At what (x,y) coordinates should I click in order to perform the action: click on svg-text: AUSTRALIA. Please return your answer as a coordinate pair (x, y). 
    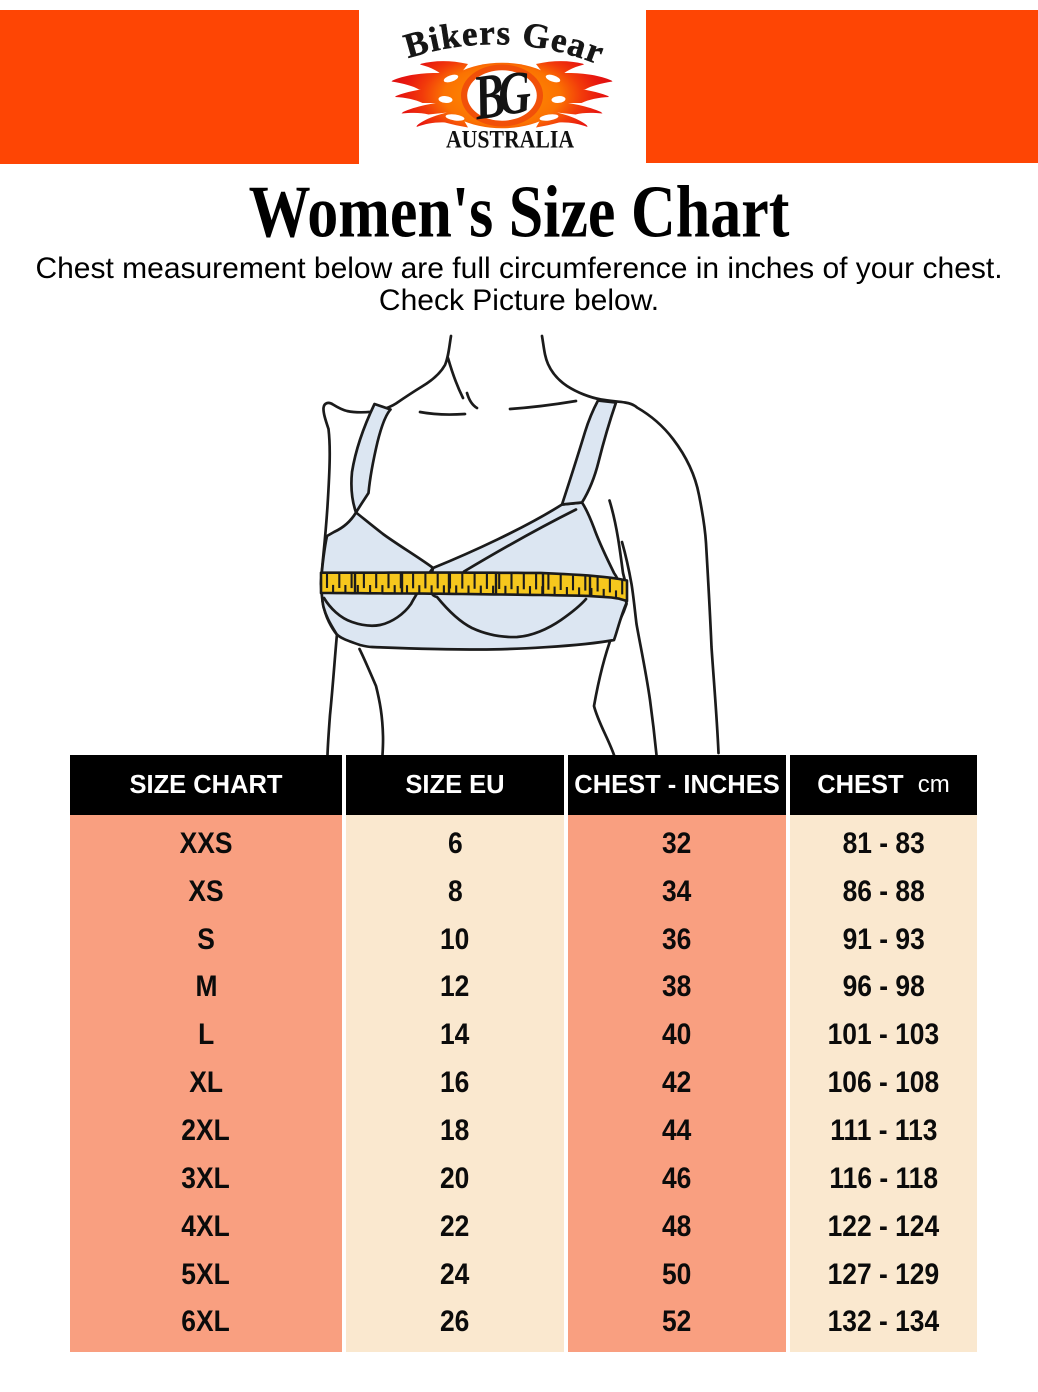
    Looking at the image, I should click on (510, 140).